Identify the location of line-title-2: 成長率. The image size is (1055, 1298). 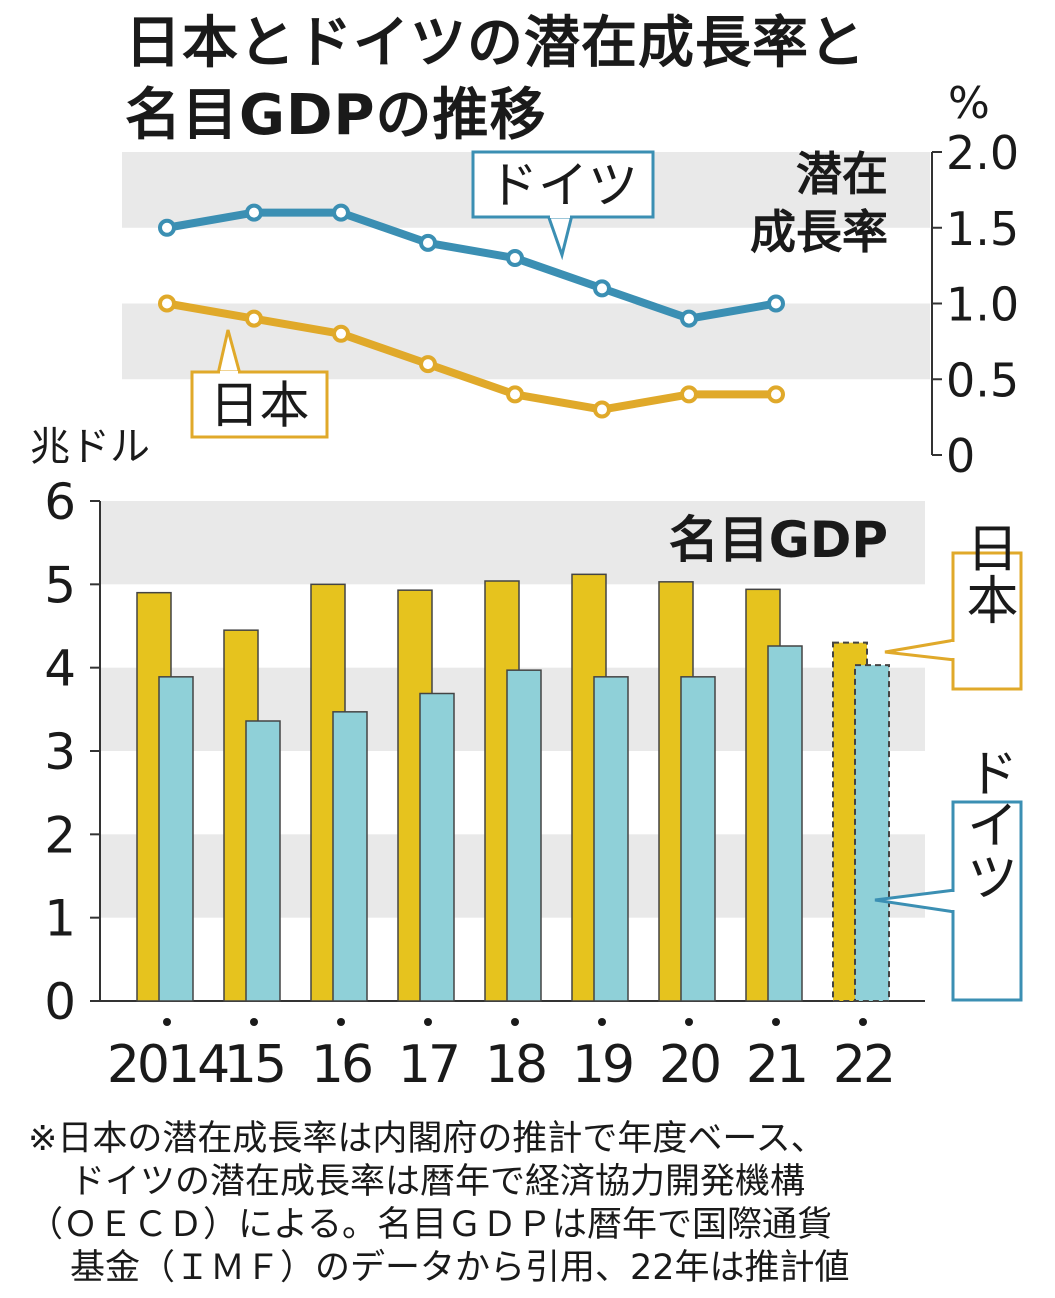
(819, 232).